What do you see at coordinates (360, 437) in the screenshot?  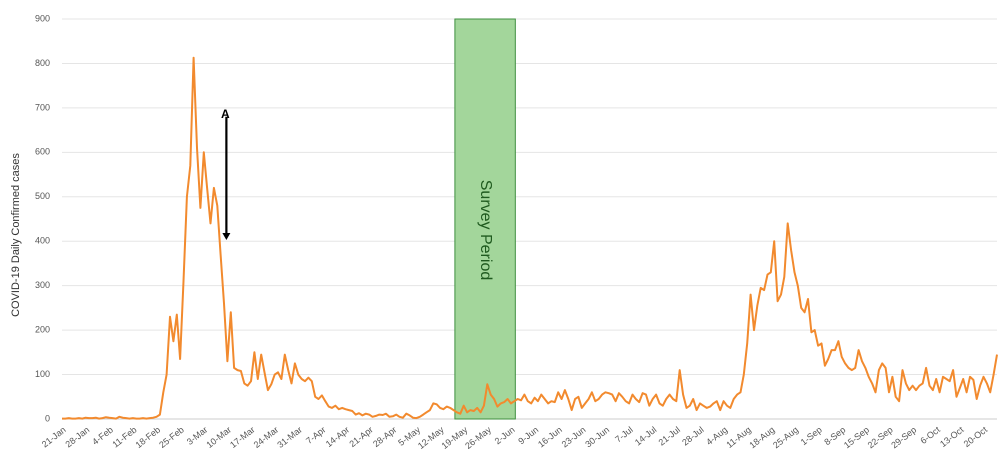 I see `x-tick-label: 21-Apr` at bounding box center [360, 437].